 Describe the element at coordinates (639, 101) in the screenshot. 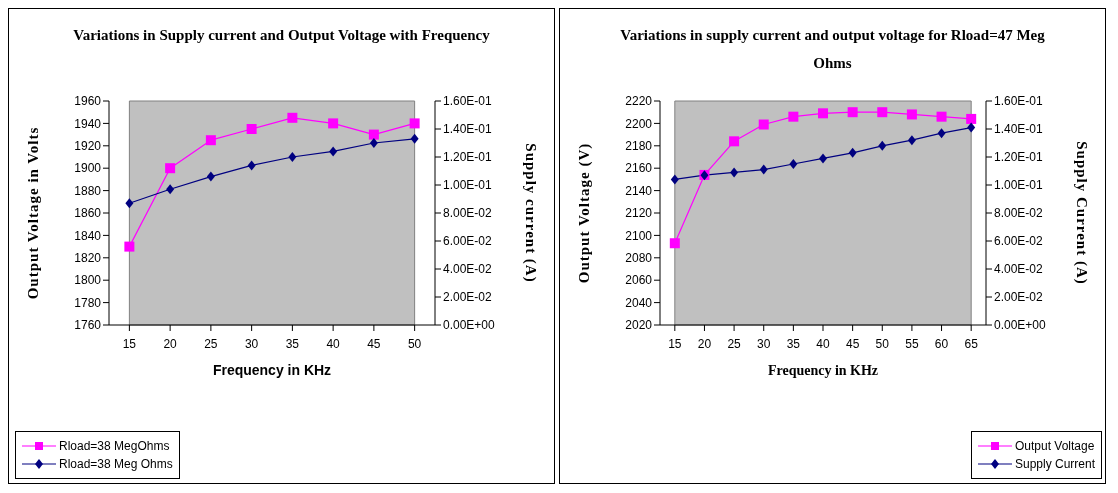

I see `y-tick-label: 2220` at that location.